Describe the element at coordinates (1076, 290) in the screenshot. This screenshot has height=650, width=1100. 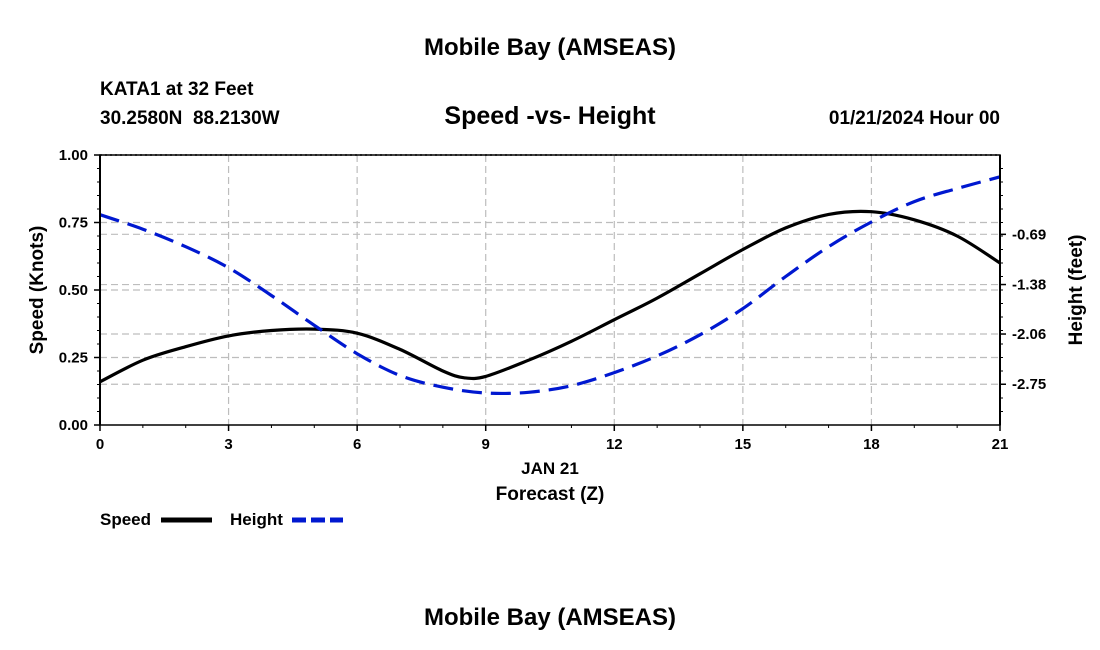
I see `y-axis-right-title: Height (feet)` at that location.